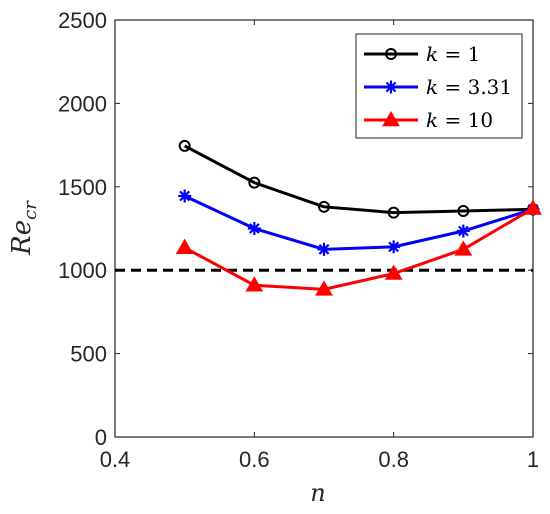 The width and height of the screenshot is (550, 514). I want to click on y-tick-label: 0, so click(101, 437).